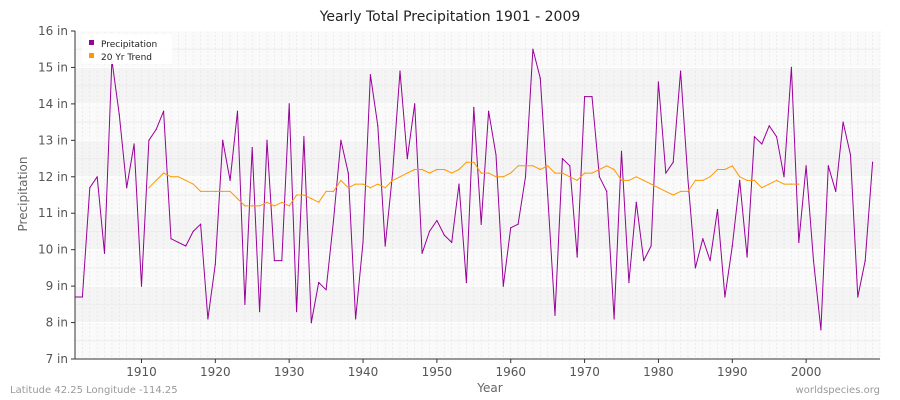 This screenshot has width=900, height=400. Describe the element at coordinates (838, 390) in the screenshot. I see `footer-source: worldspecies.org` at that location.